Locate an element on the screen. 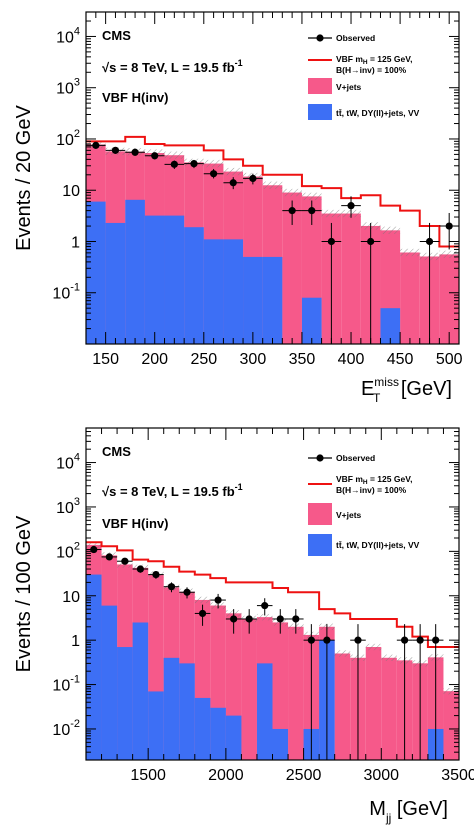 The width and height of the screenshot is (474, 833). x-axis-label: Mjj [GeV] is located at coordinates (408, 811).